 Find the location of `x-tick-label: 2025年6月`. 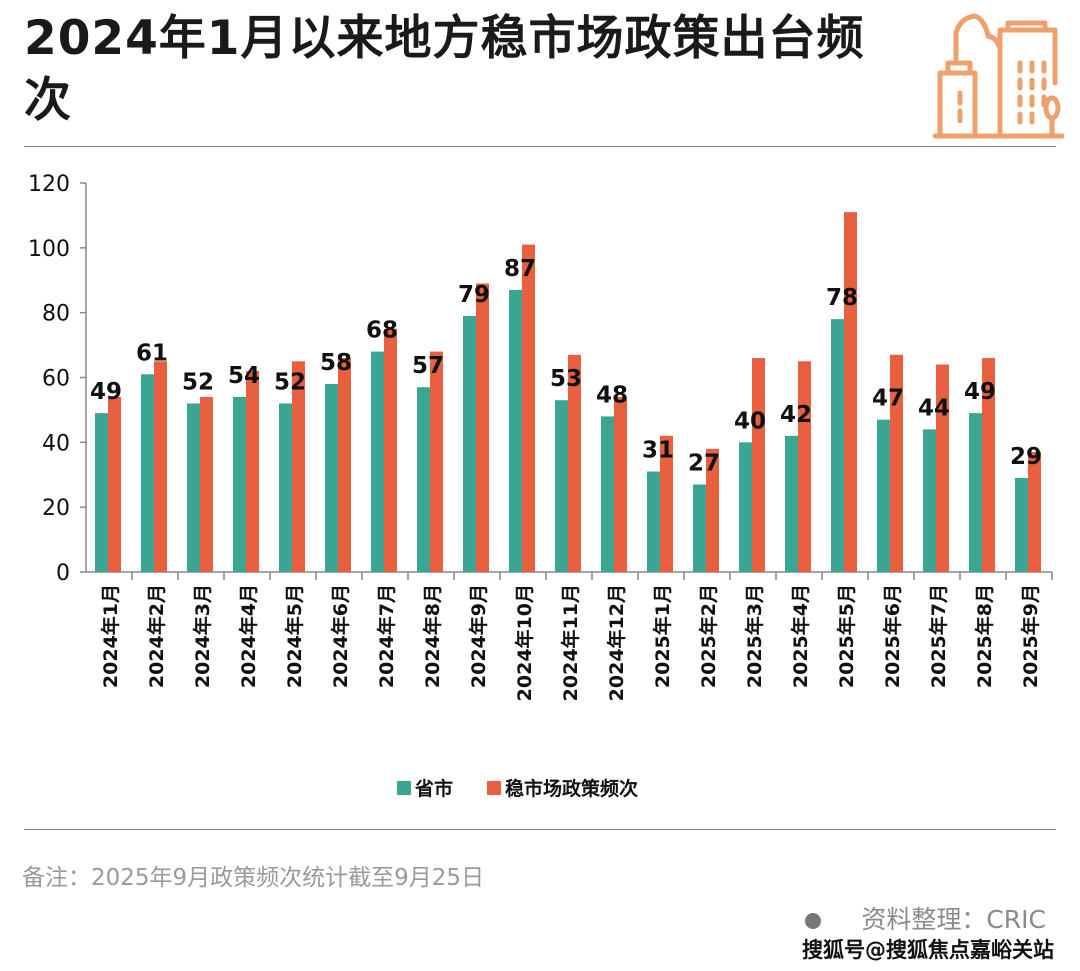

x-tick-label: 2025年6月 is located at coordinates (892, 636).